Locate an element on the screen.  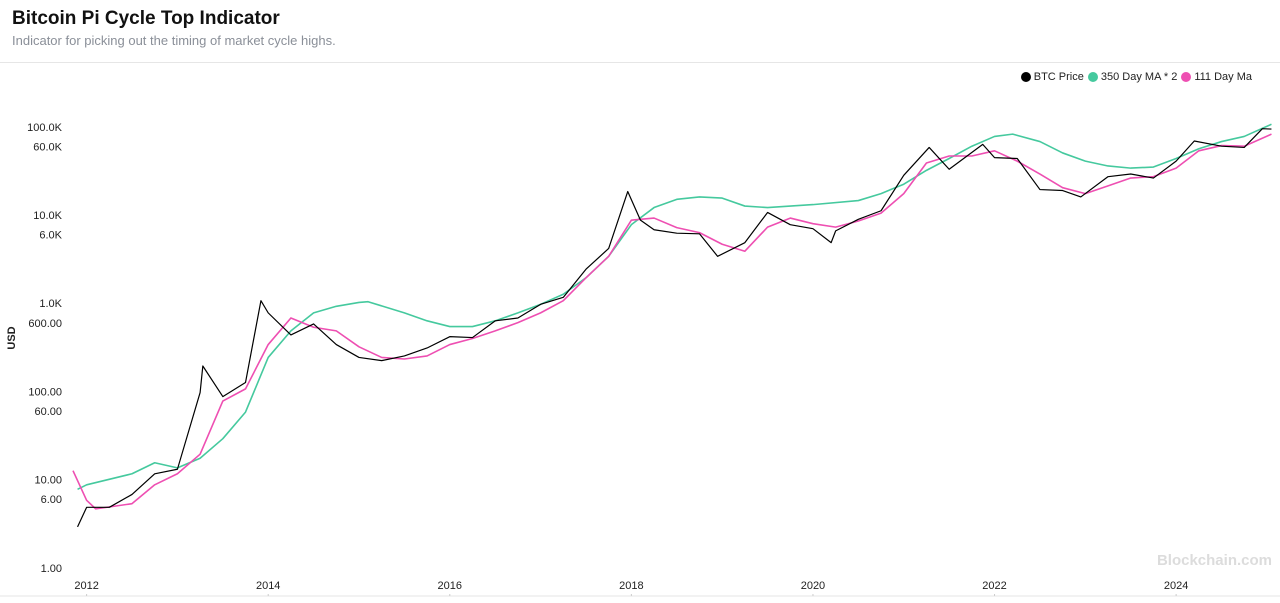
y-tick-label: 6.0K is located at coordinates (50, 236).